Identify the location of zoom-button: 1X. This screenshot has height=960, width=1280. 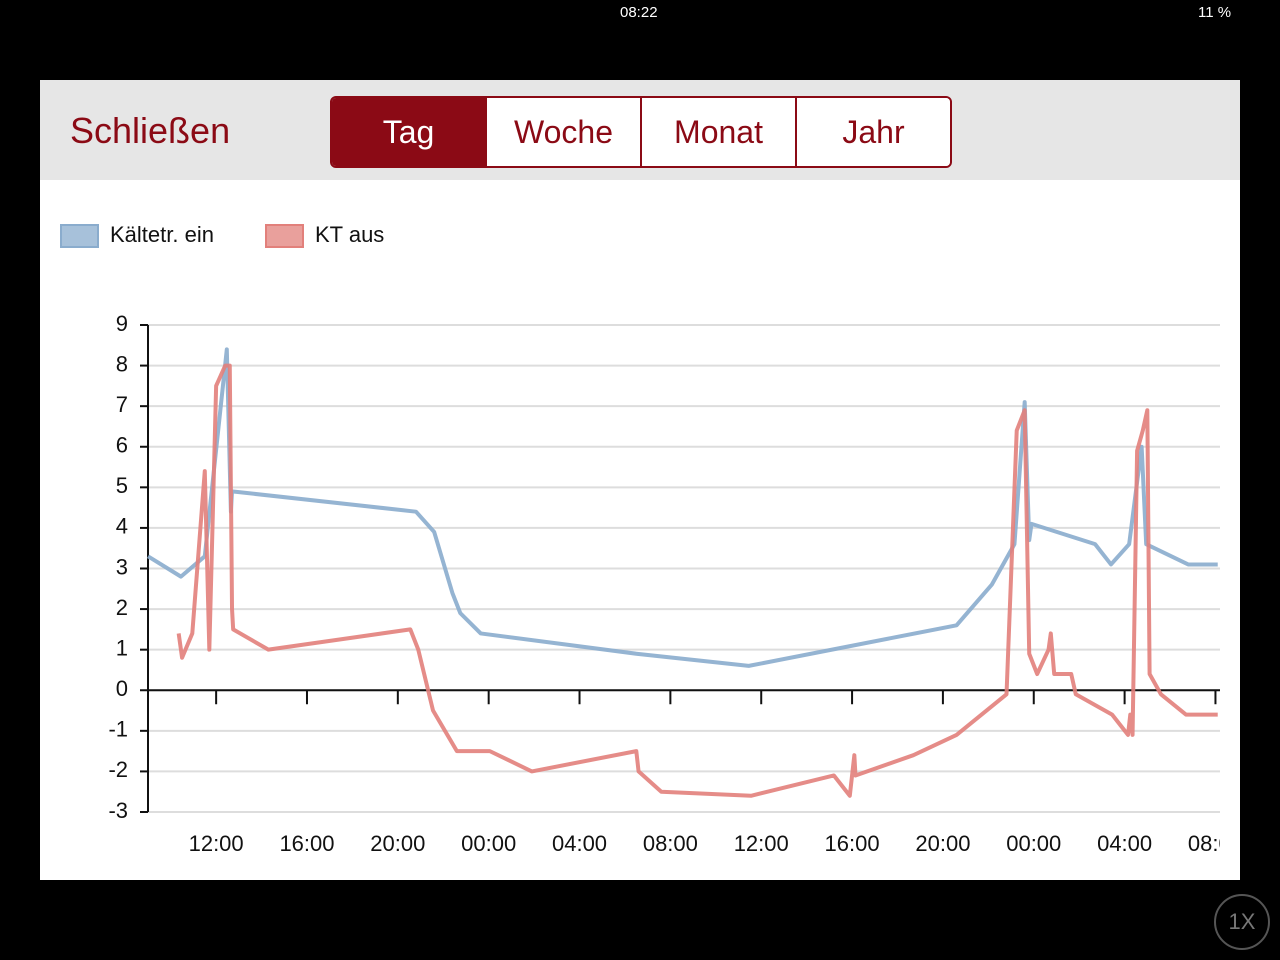
(1242, 922).